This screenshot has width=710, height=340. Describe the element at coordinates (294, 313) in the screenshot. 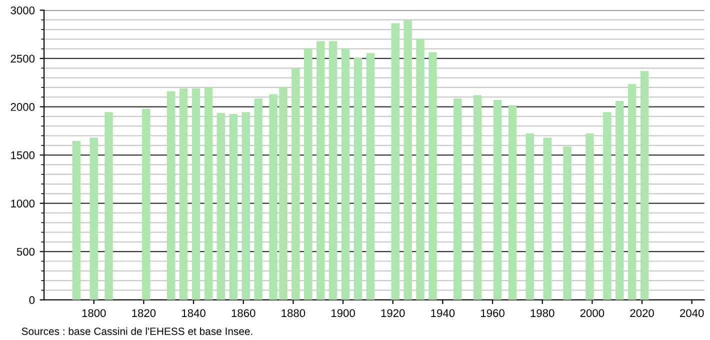

I see `x-tick-label: 1880` at that location.